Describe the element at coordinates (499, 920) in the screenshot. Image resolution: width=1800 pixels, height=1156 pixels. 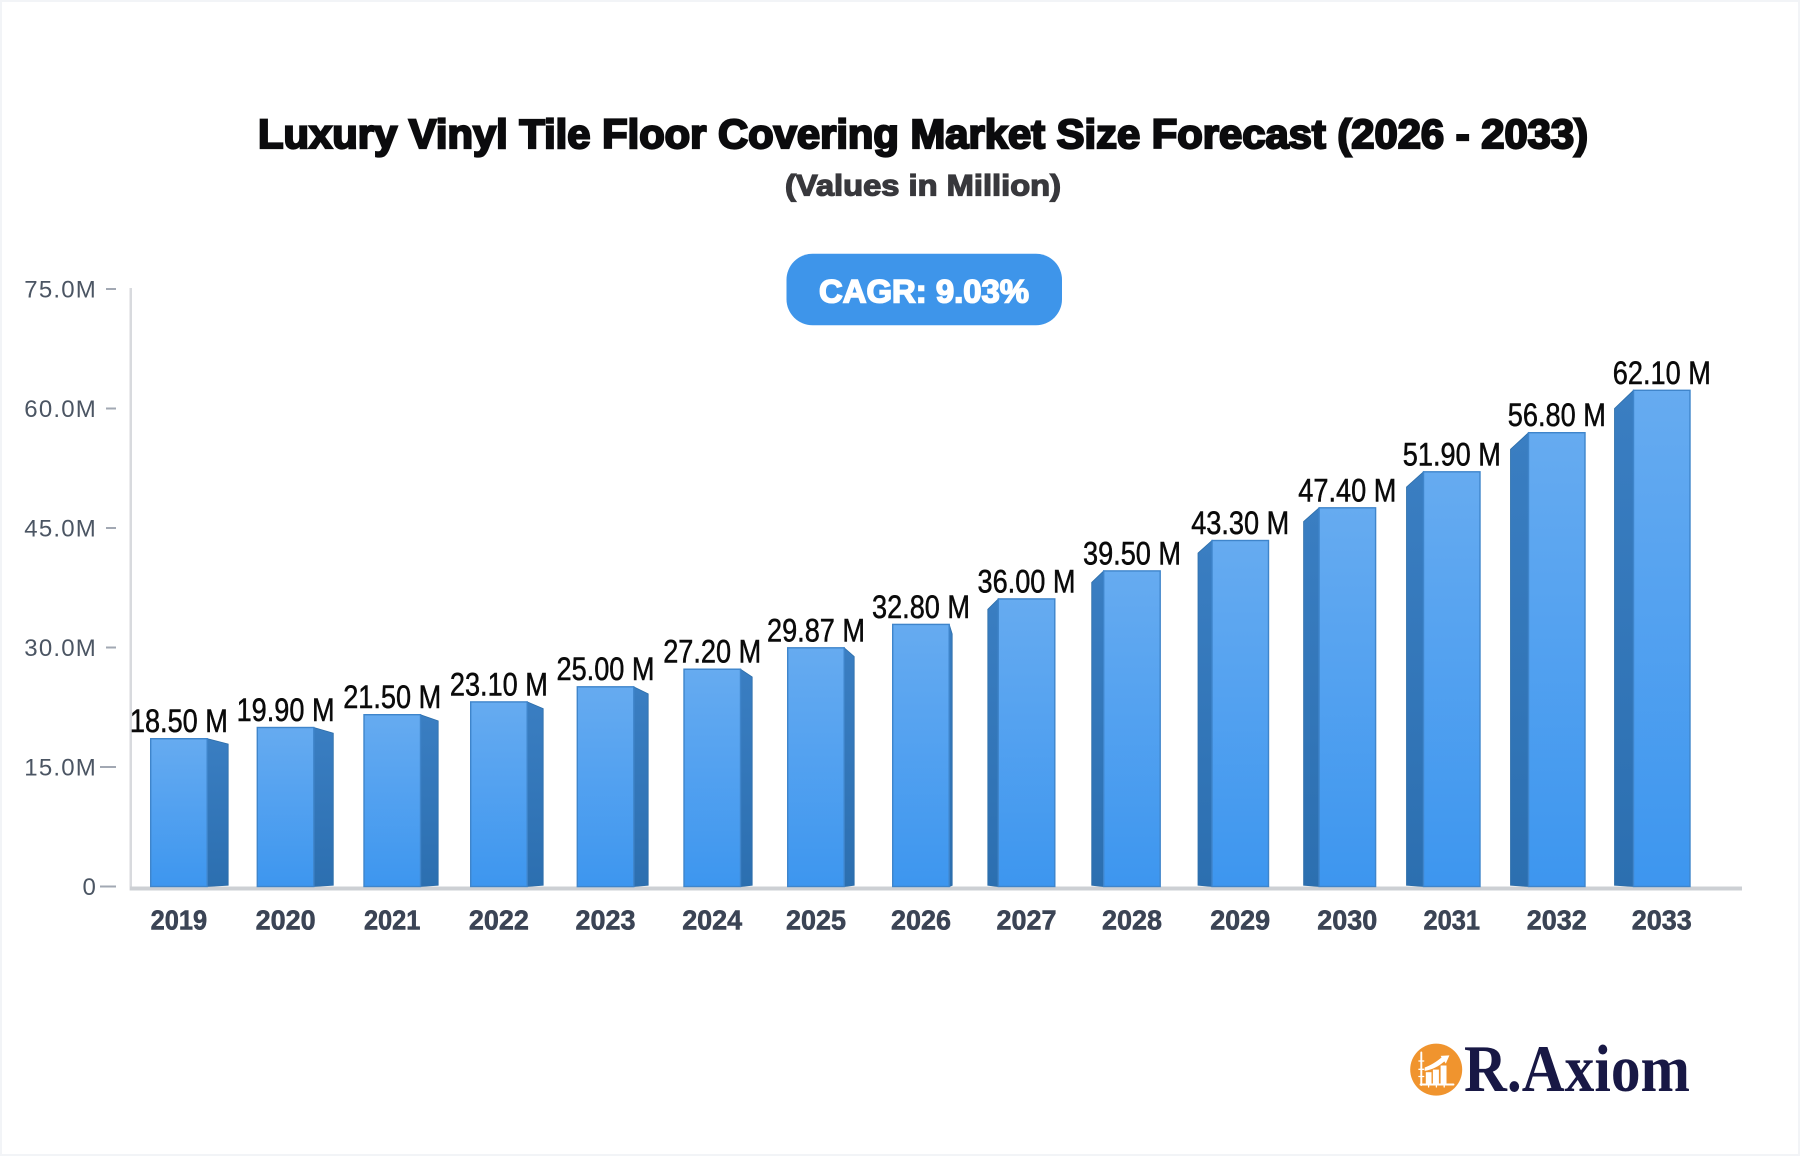
I see `svg-text: 2022` at that location.